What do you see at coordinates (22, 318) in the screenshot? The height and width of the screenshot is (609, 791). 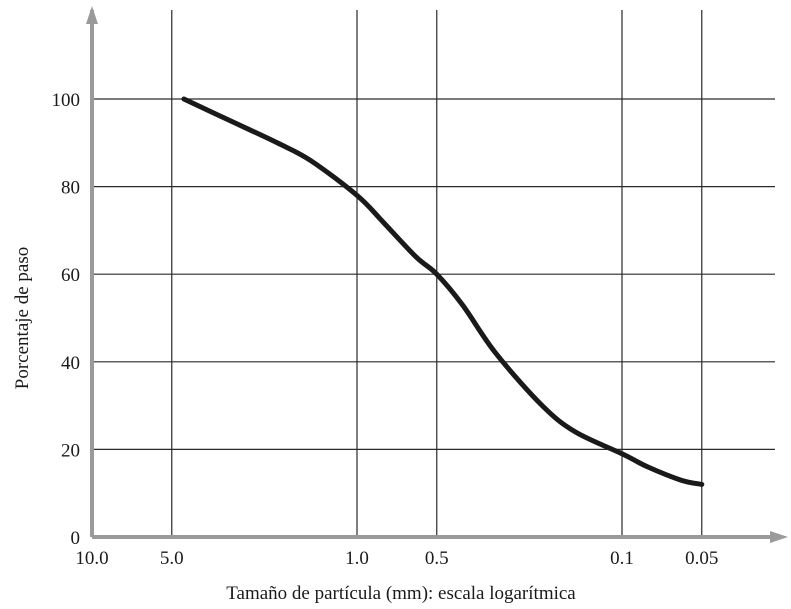 I see `y-axis-title: Porcentaje de paso` at bounding box center [22, 318].